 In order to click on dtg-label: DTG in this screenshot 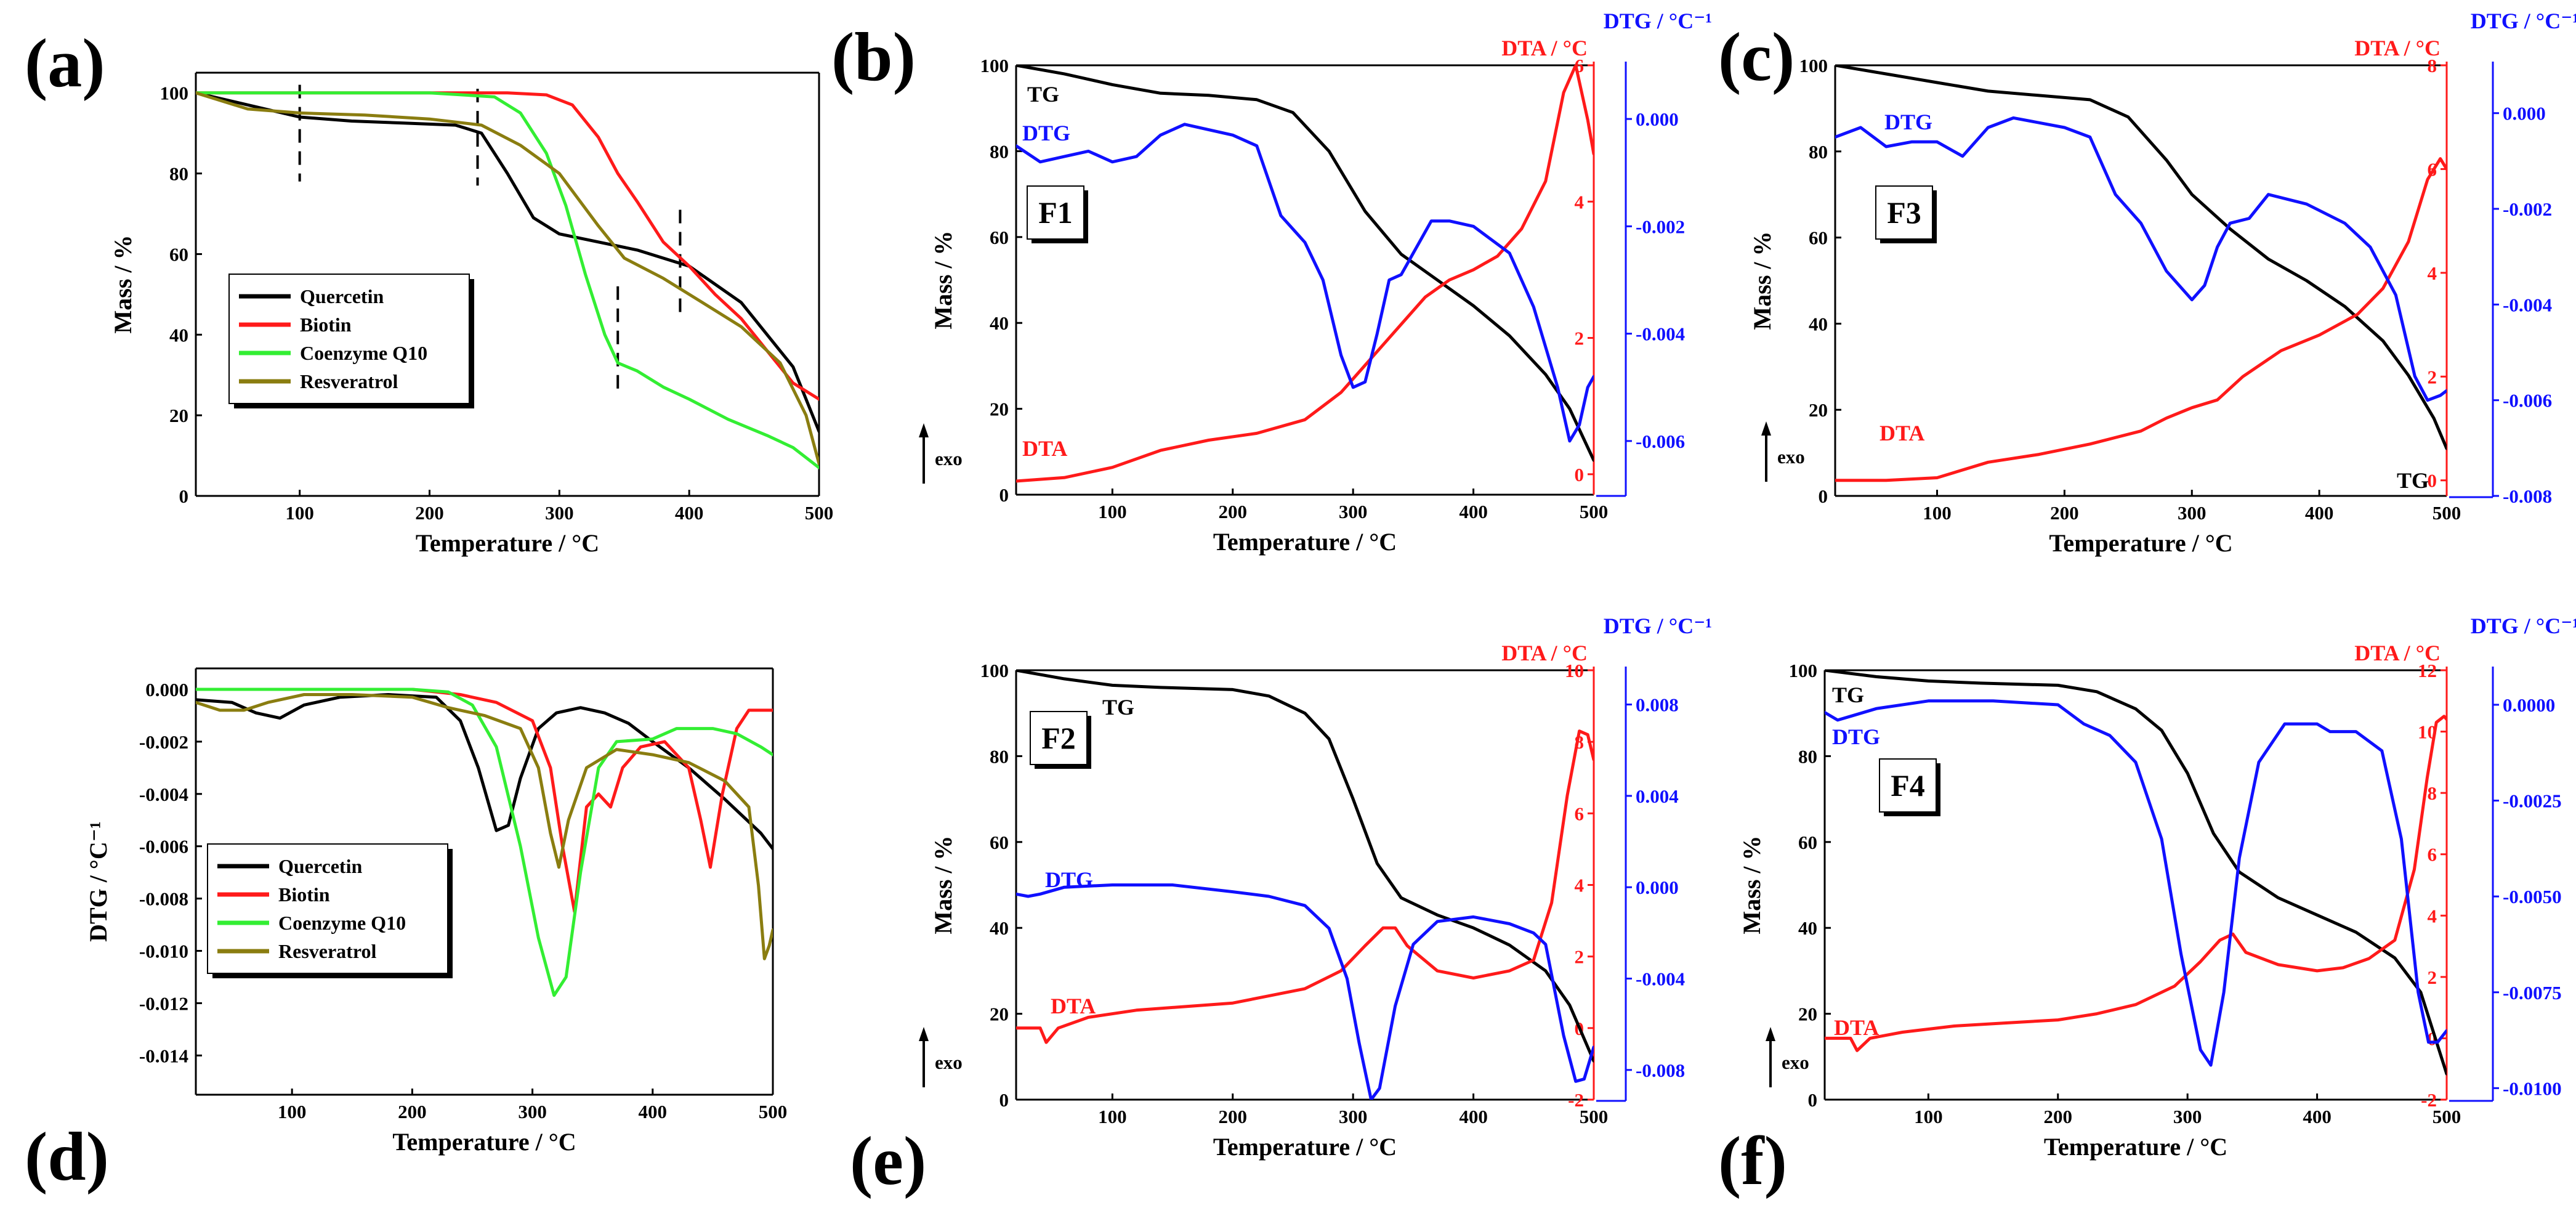, I will do `click(1856, 736)`.